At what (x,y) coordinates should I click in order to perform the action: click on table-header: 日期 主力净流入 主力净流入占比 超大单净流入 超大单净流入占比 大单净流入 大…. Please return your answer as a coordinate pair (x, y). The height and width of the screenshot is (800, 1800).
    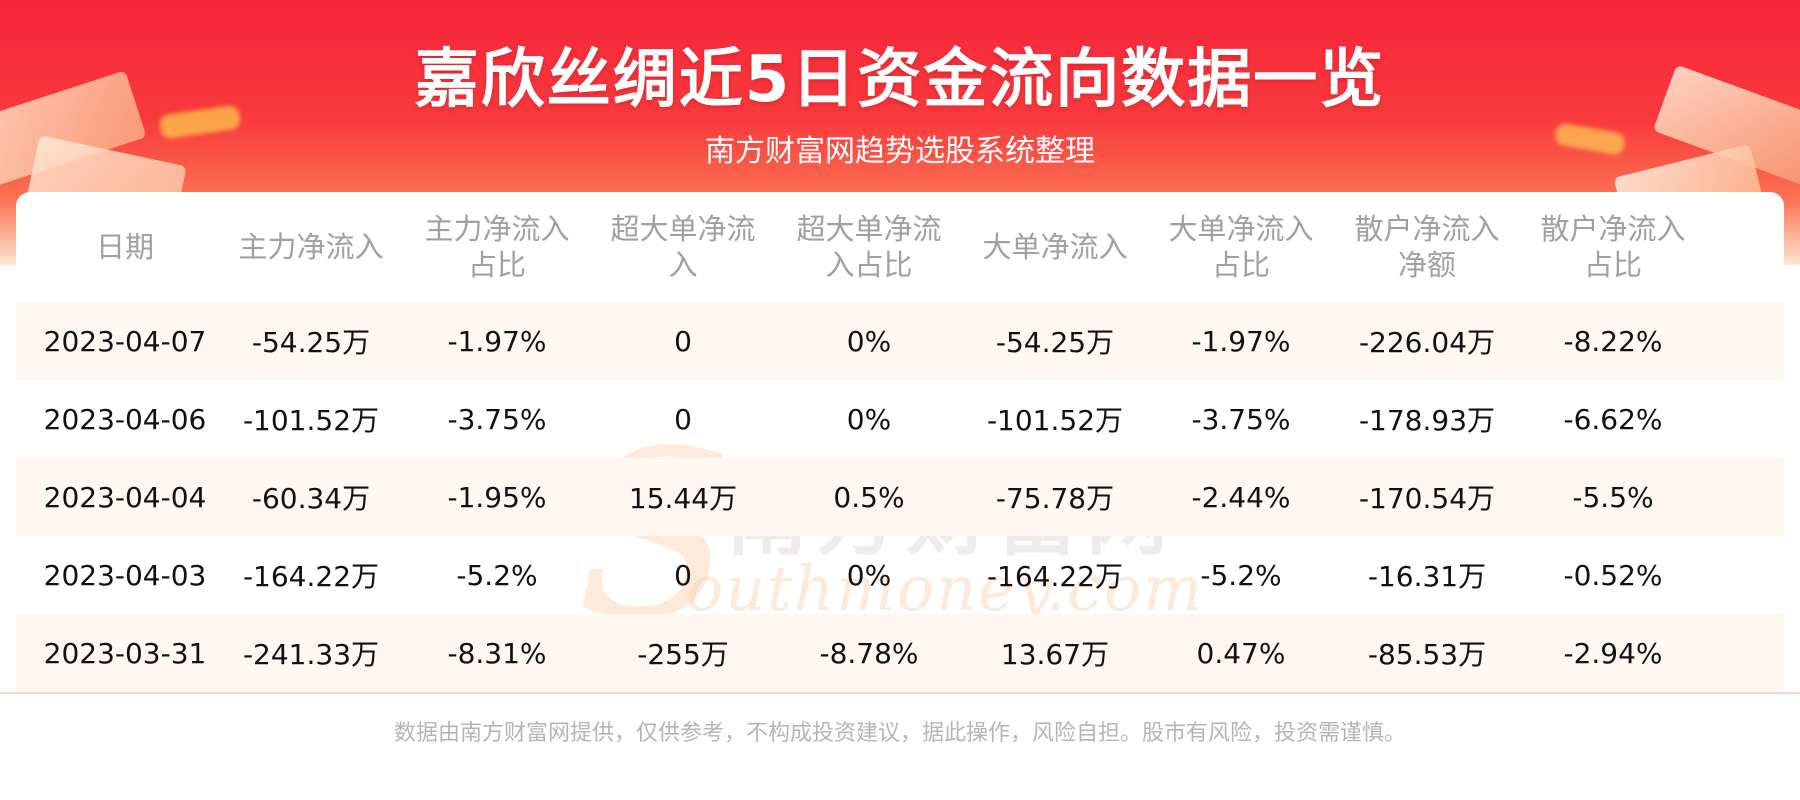
    Looking at the image, I should click on (900, 247).